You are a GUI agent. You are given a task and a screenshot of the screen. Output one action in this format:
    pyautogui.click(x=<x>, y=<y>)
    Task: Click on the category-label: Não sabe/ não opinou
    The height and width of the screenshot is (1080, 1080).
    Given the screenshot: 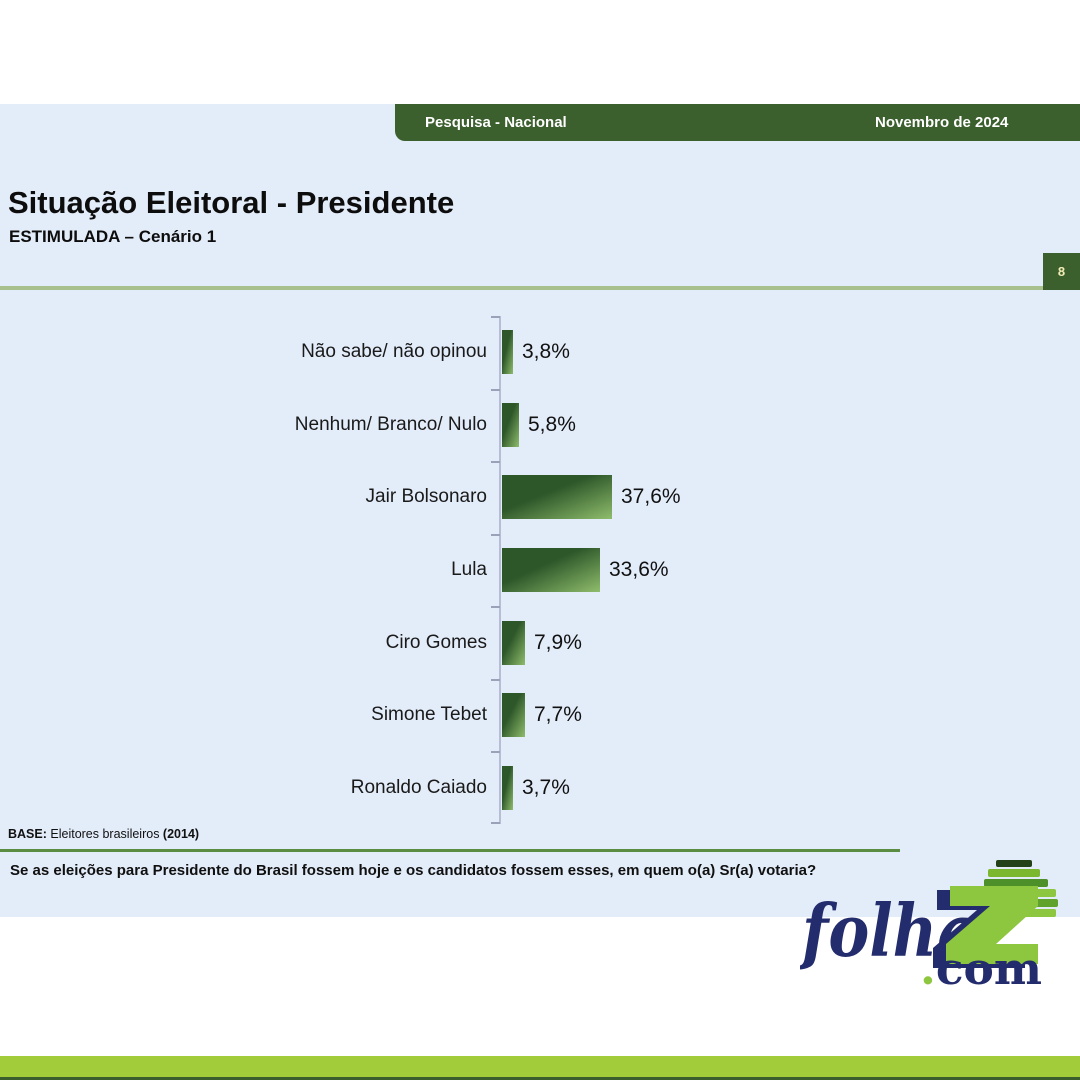 What is the action you would take?
    pyautogui.click(x=394, y=352)
    